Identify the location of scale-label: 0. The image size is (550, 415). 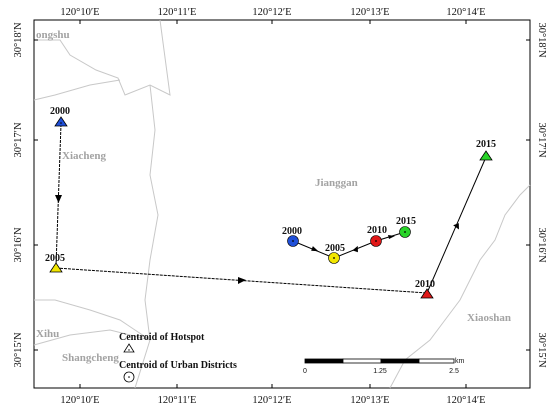
(305, 371).